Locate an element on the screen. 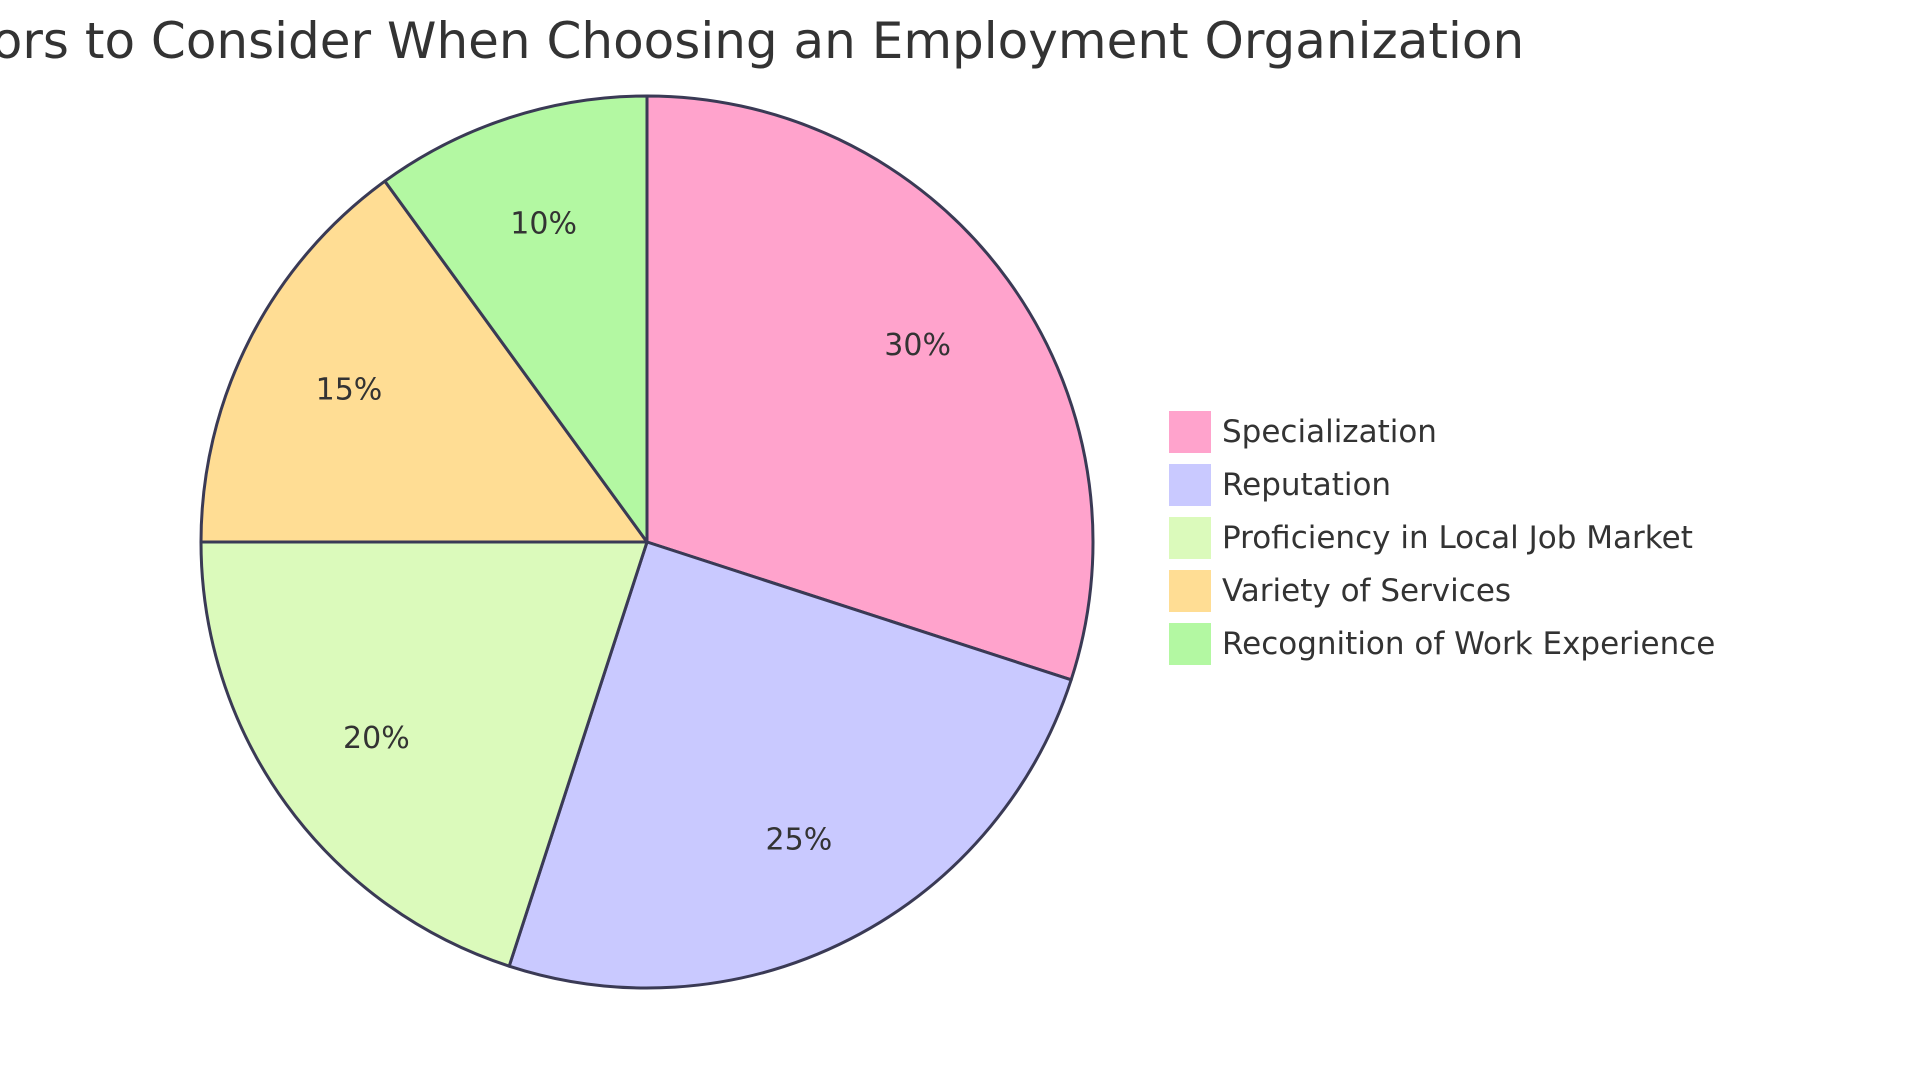  pie-slice-variety-of-services is located at coordinates (424, 361).